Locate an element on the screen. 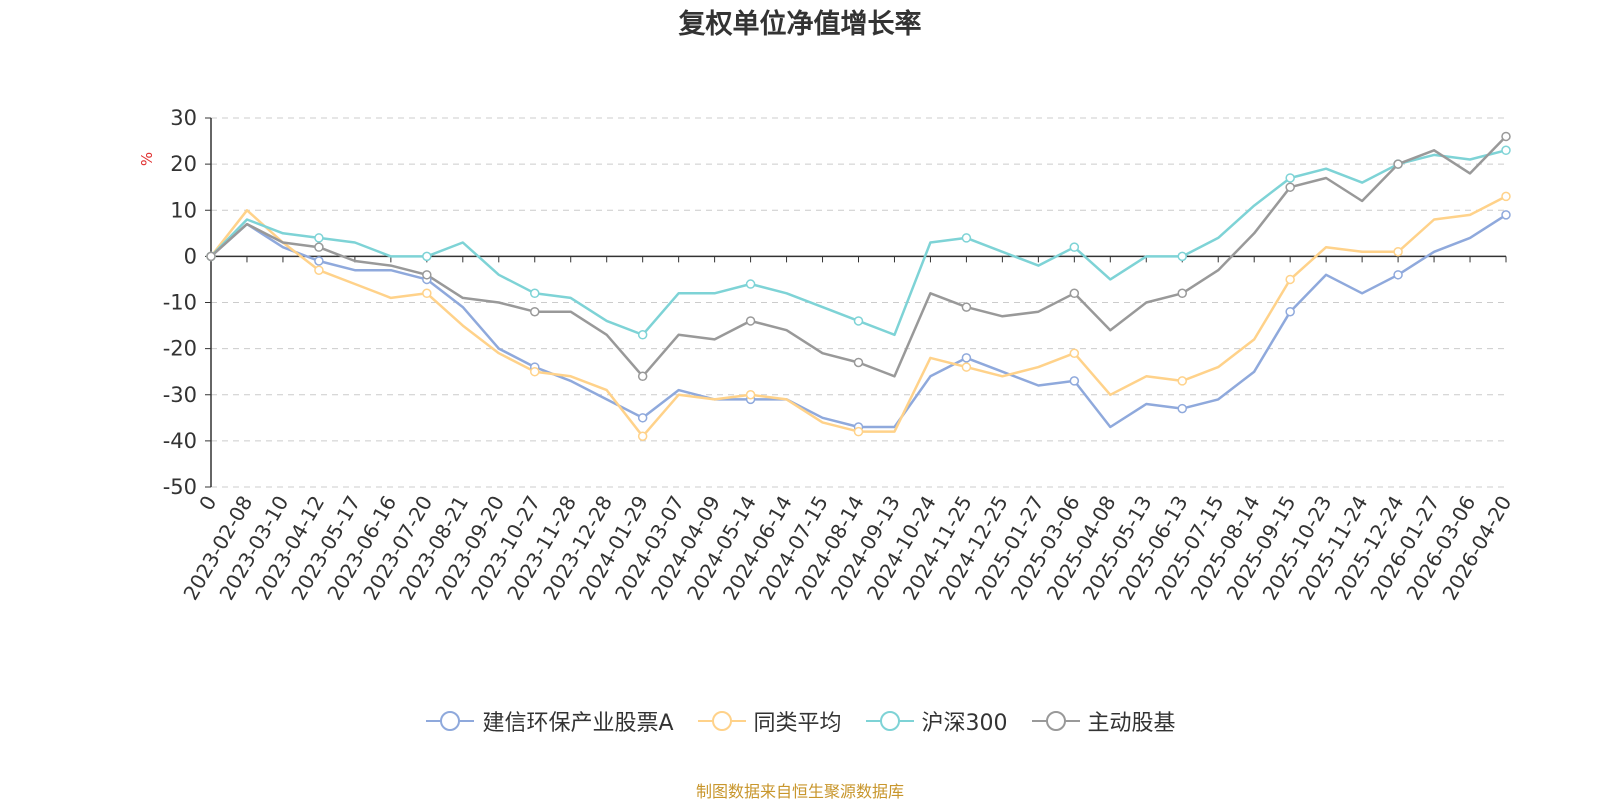  legend-label: 建信环保产业股票A is located at coordinates (578, 723).